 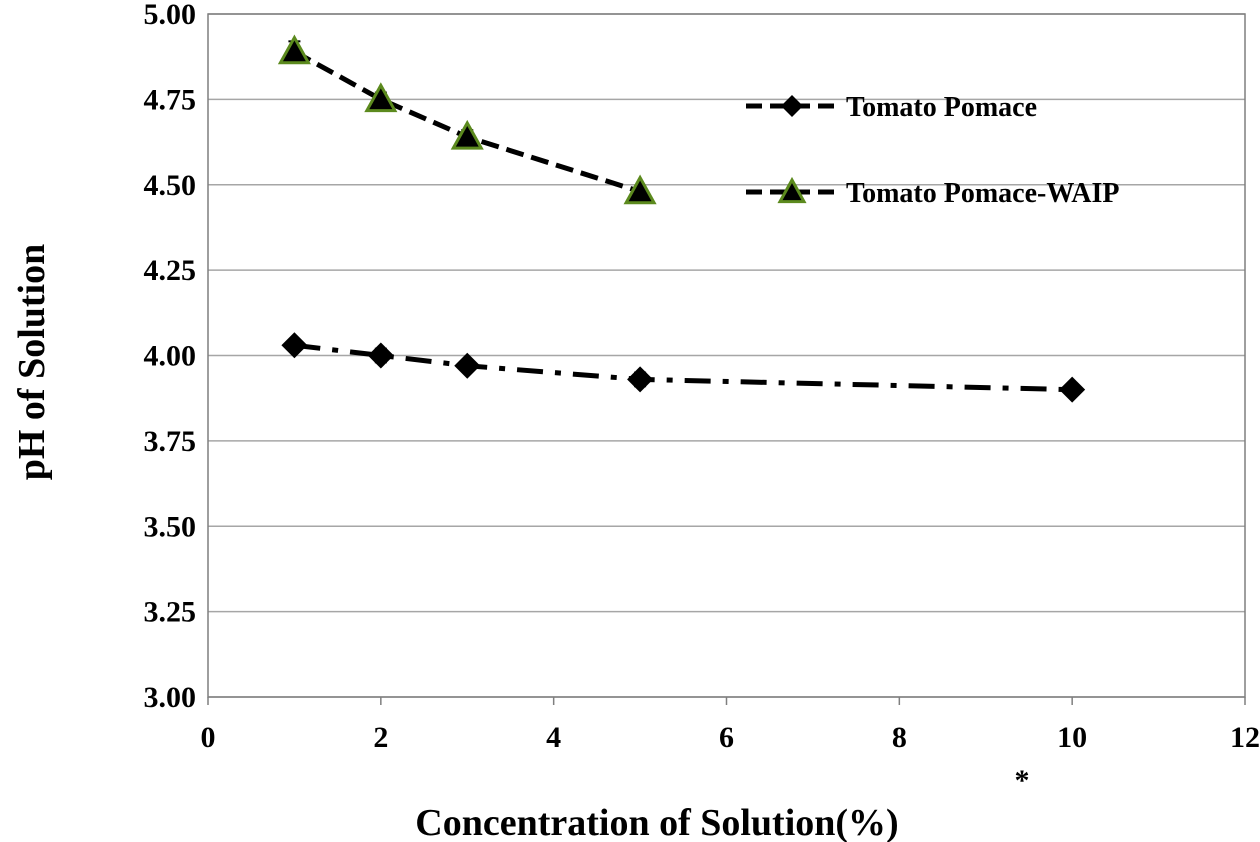 What do you see at coordinates (170, 526) in the screenshot?
I see `y-tick-label: 3.50` at bounding box center [170, 526].